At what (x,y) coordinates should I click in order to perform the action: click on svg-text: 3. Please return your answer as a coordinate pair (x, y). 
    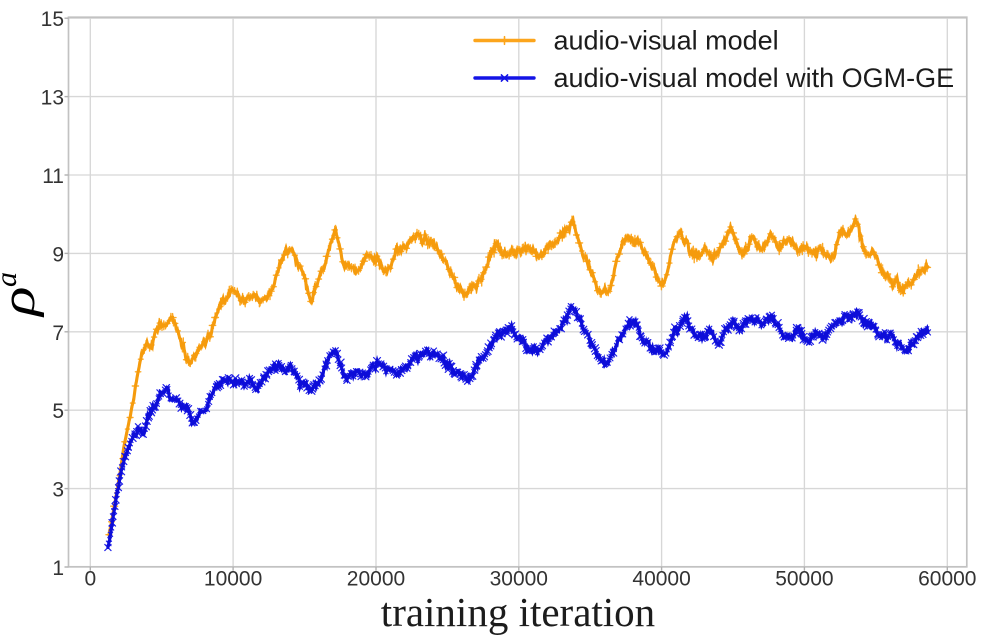
    Looking at the image, I should click on (58, 490).